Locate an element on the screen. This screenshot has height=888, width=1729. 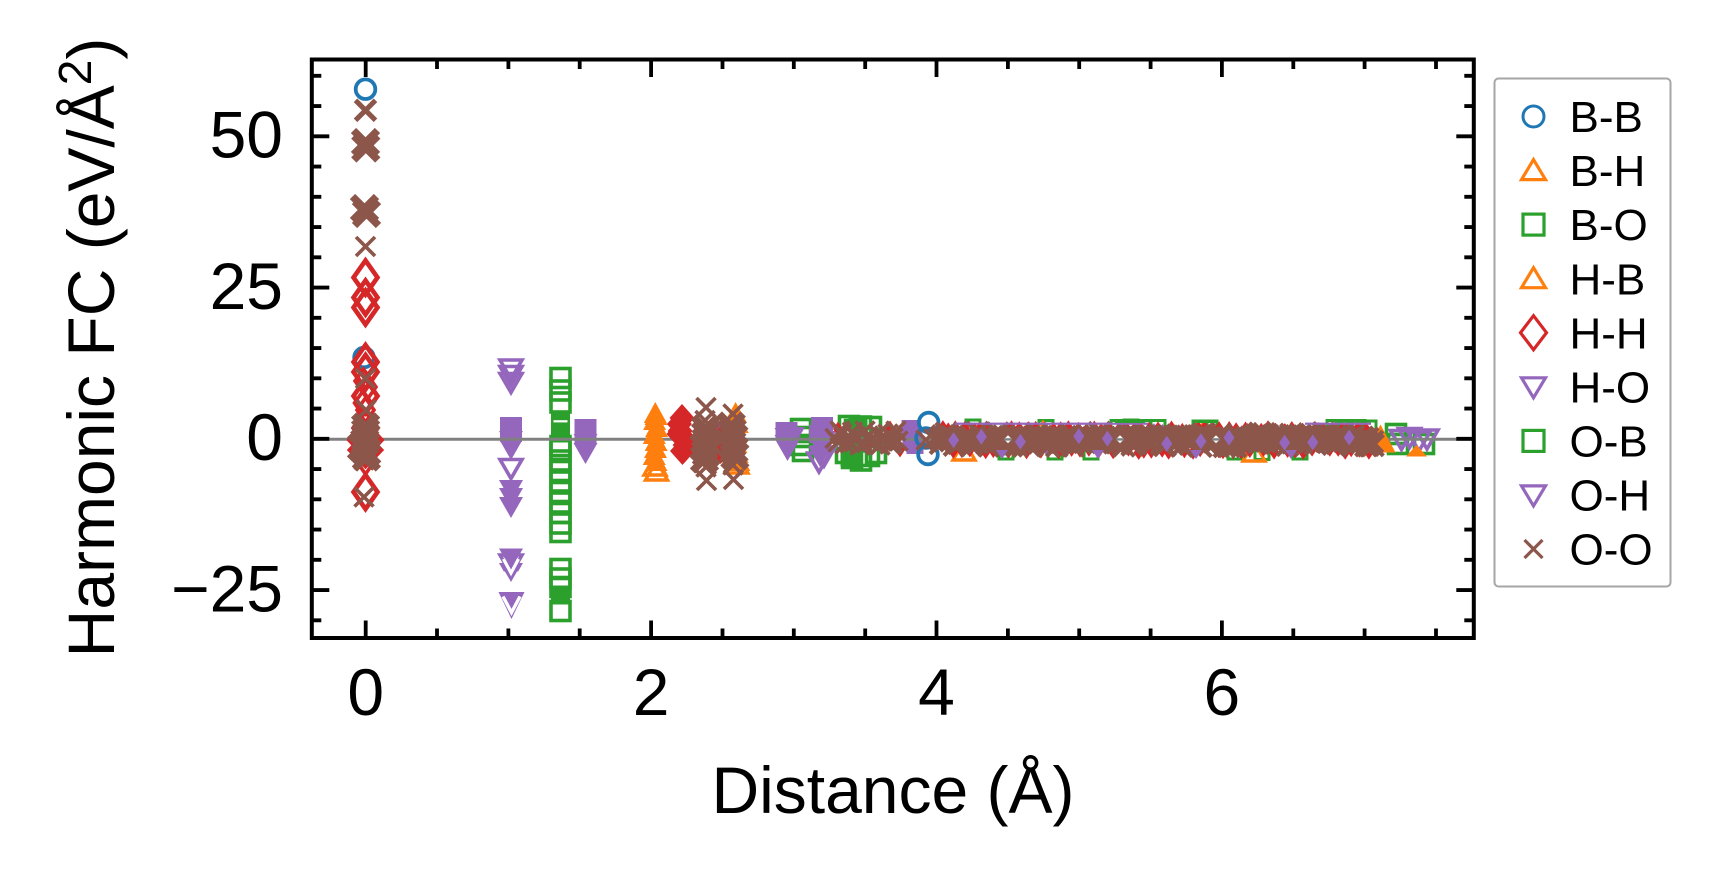
svg-text: O-B is located at coordinates (1609, 442).